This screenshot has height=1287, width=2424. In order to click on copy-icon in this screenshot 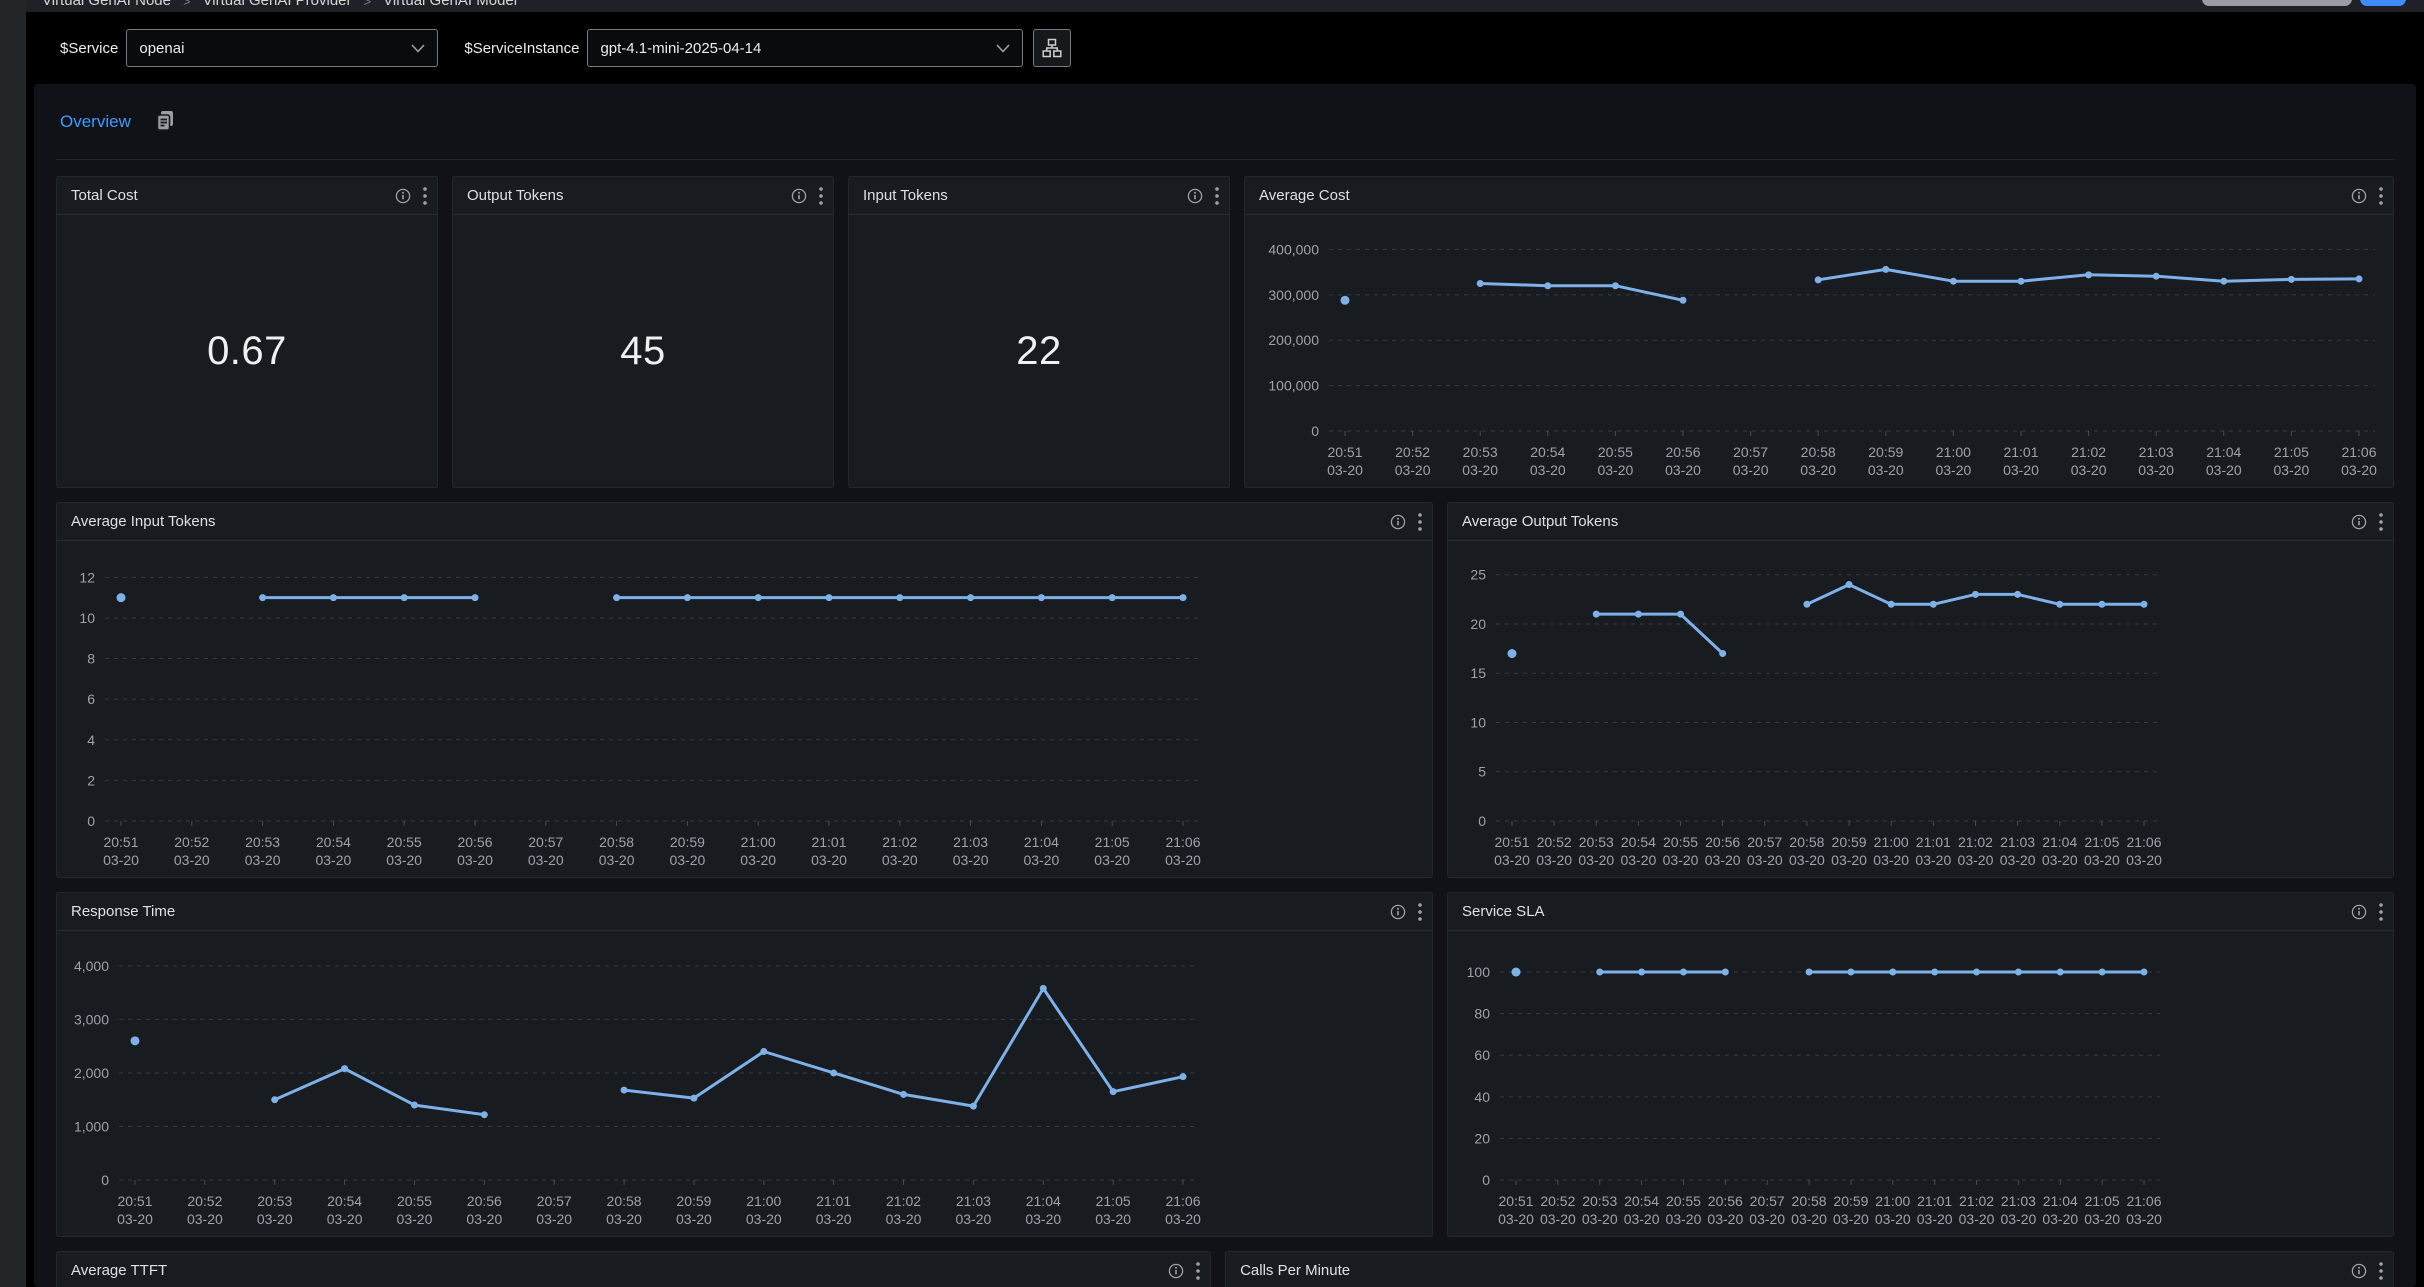, I will do `click(164, 120)`.